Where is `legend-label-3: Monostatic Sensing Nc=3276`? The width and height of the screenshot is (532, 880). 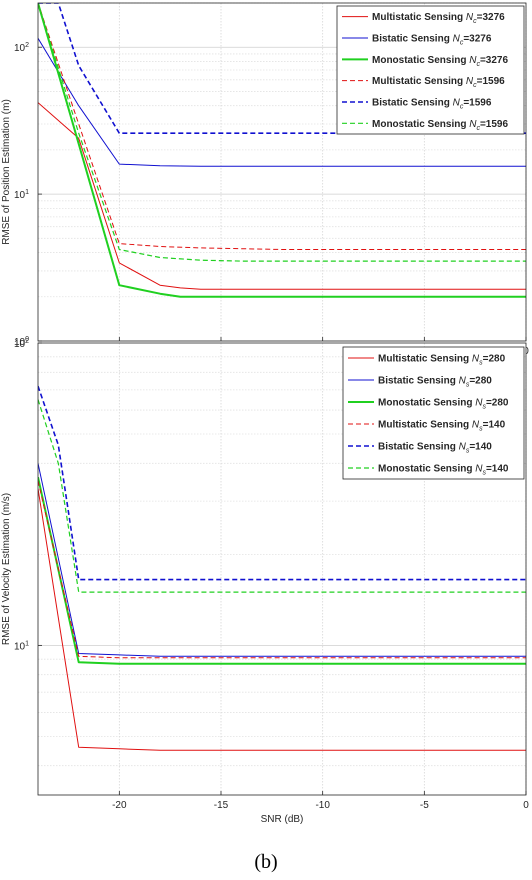 legend-label-3: Monostatic Sensing Nc=3276 is located at coordinates (440, 61).